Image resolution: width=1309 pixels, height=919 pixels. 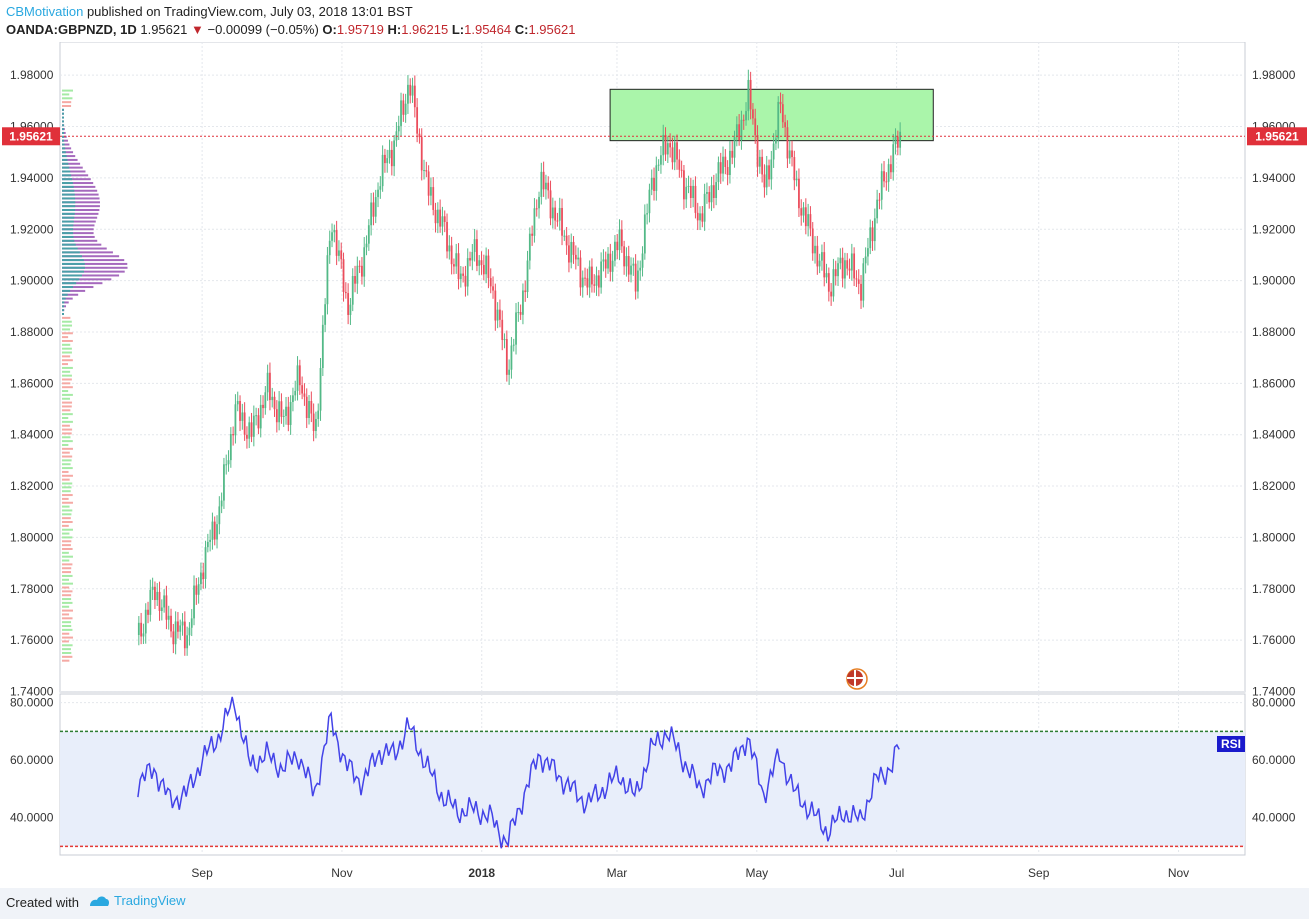 What do you see at coordinates (137, 900) in the screenshot?
I see `tradingview-brand-link: TradingView` at bounding box center [137, 900].